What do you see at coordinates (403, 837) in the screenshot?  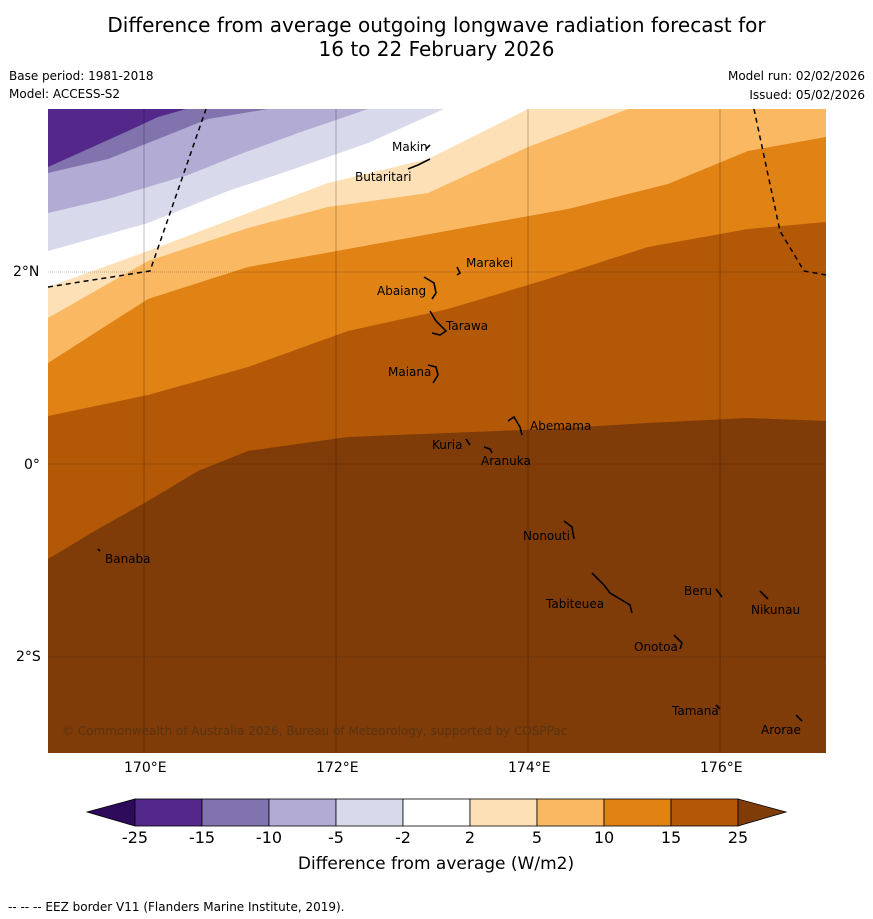 I see `colorbar-tick-label: -2` at bounding box center [403, 837].